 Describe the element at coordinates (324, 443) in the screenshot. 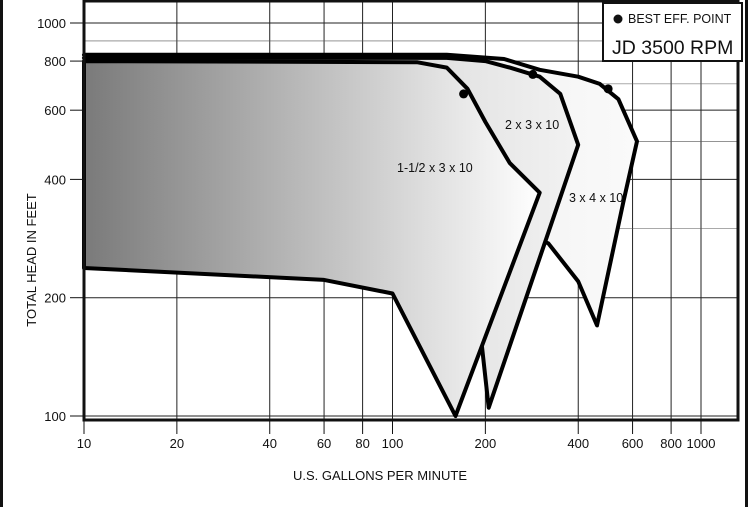

I see `x-tick-label: 60` at that location.